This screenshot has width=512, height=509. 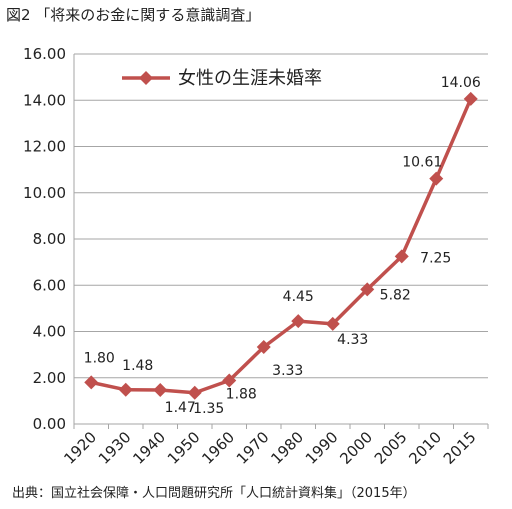 I want to click on x-tick-label: 2010, so click(x=425, y=448).